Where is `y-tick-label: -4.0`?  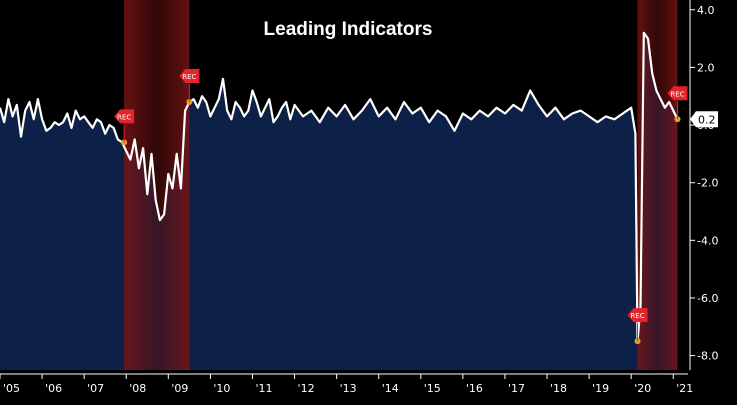
y-tick-label: -4.0 is located at coordinates (707, 240).